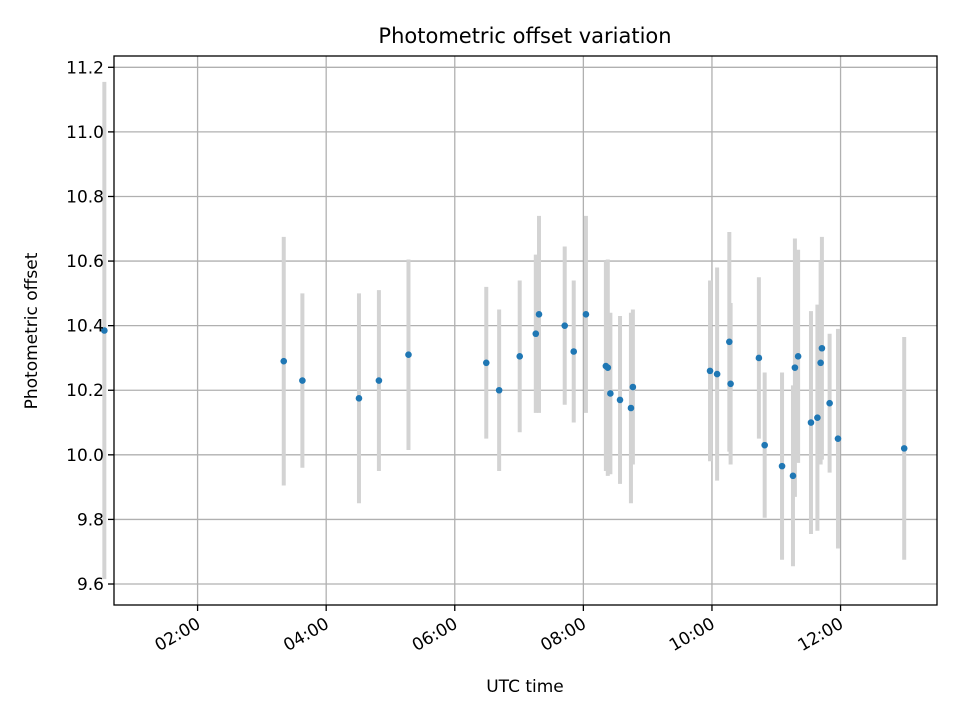 The height and width of the screenshot is (720, 960). Describe the element at coordinates (90, 520) in the screenshot. I see `y-tick-label: 9.8` at that location.